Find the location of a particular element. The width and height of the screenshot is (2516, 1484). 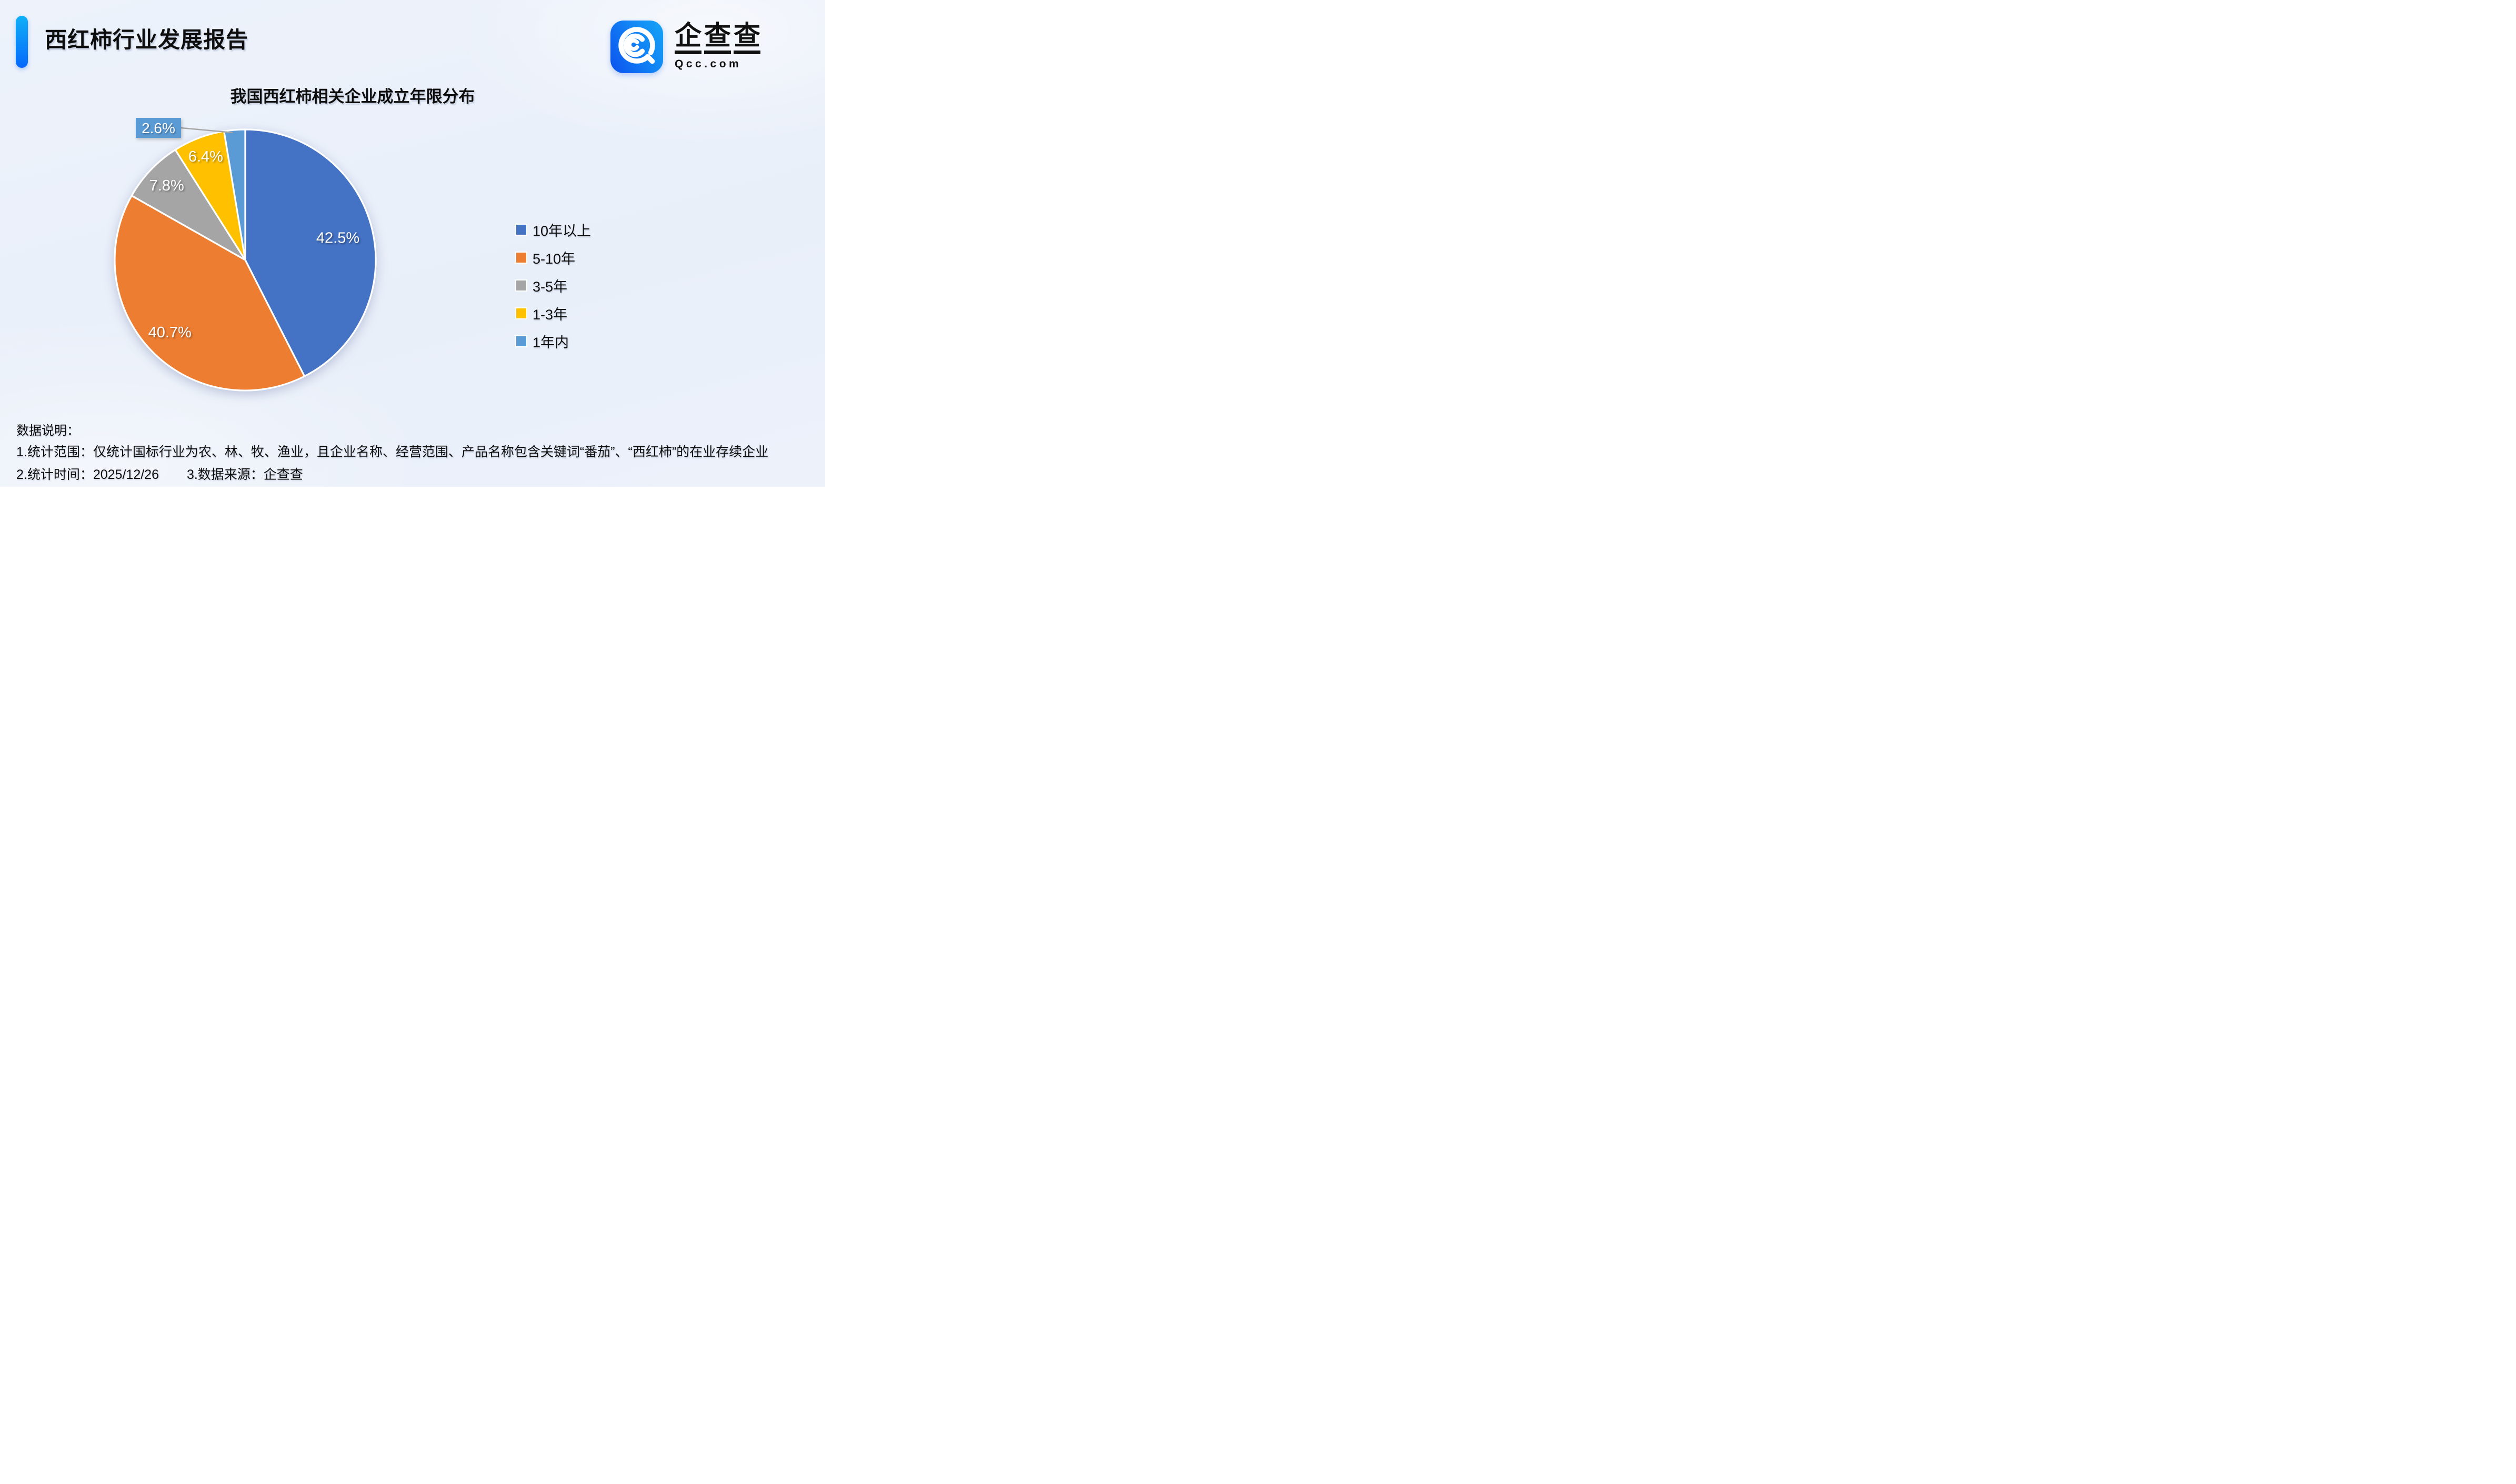

pie-slice-10年以上 is located at coordinates (310, 252).